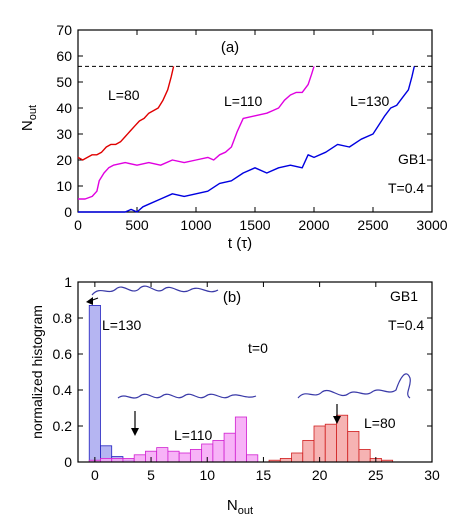  Describe the element at coordinates (151, 475) in the screenshot. I see `x-tick-label: 5` at that location.